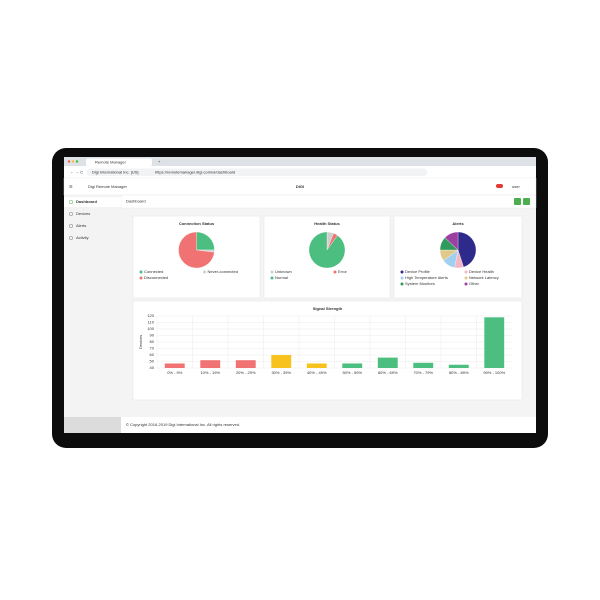 The height and width of the screenshot is (600, 600). What do you see at coordinates (327, 350) in the screenshot?
I see `card` at bounding box center [327, 350].